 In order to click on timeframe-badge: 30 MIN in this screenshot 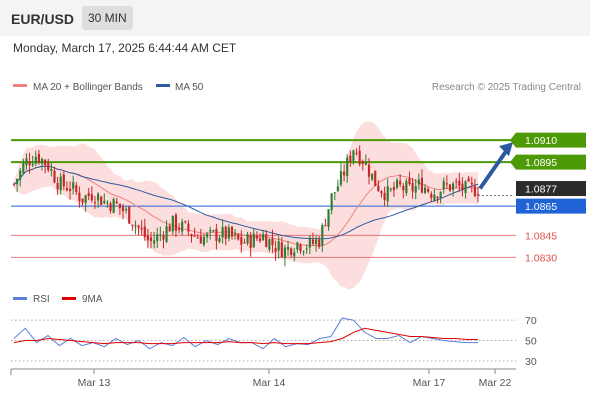, I will do `click(107, 18)`.